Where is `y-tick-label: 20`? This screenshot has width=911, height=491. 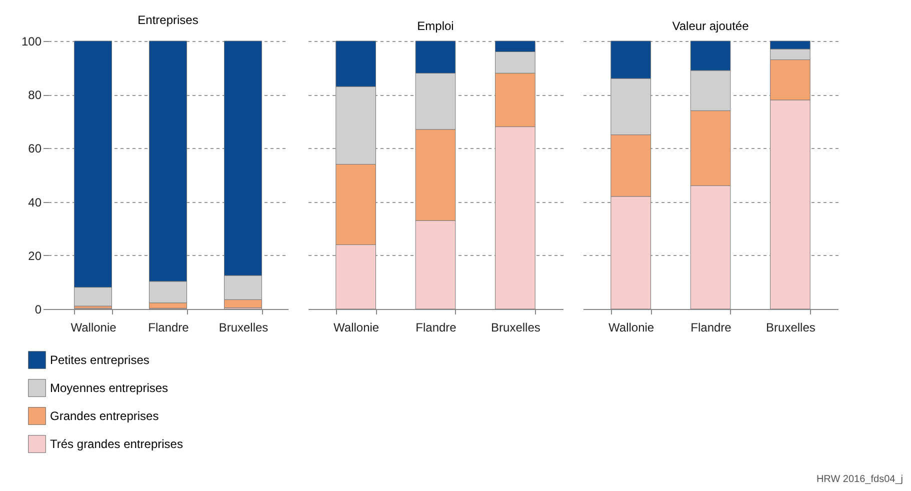 y-tick-label: 20 is located at coordinates (35, 255).